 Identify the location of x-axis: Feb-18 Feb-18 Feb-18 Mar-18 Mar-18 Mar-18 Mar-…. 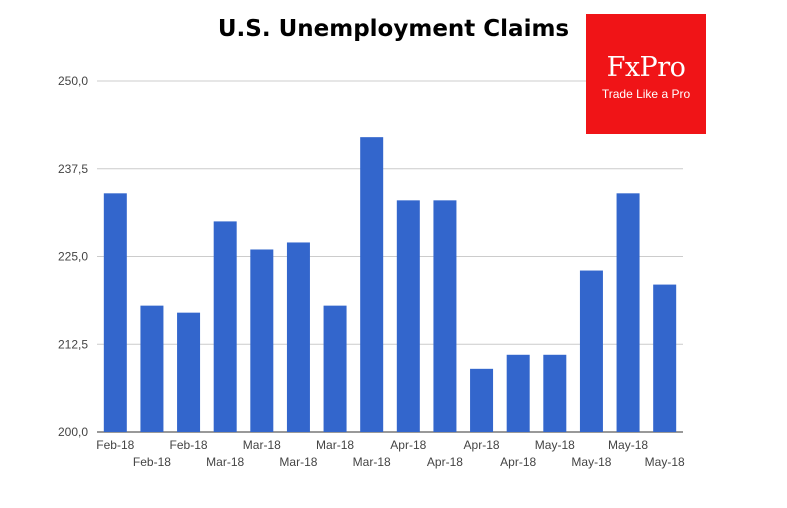
(390, 453).